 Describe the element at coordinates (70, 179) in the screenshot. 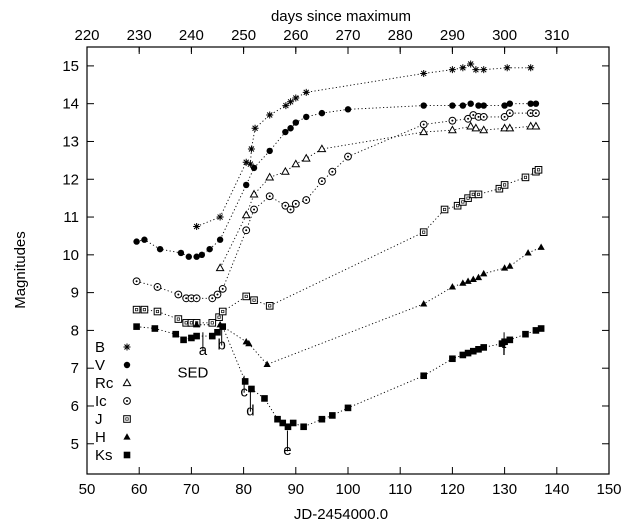

I see `y-tick-label: 12` at that location.